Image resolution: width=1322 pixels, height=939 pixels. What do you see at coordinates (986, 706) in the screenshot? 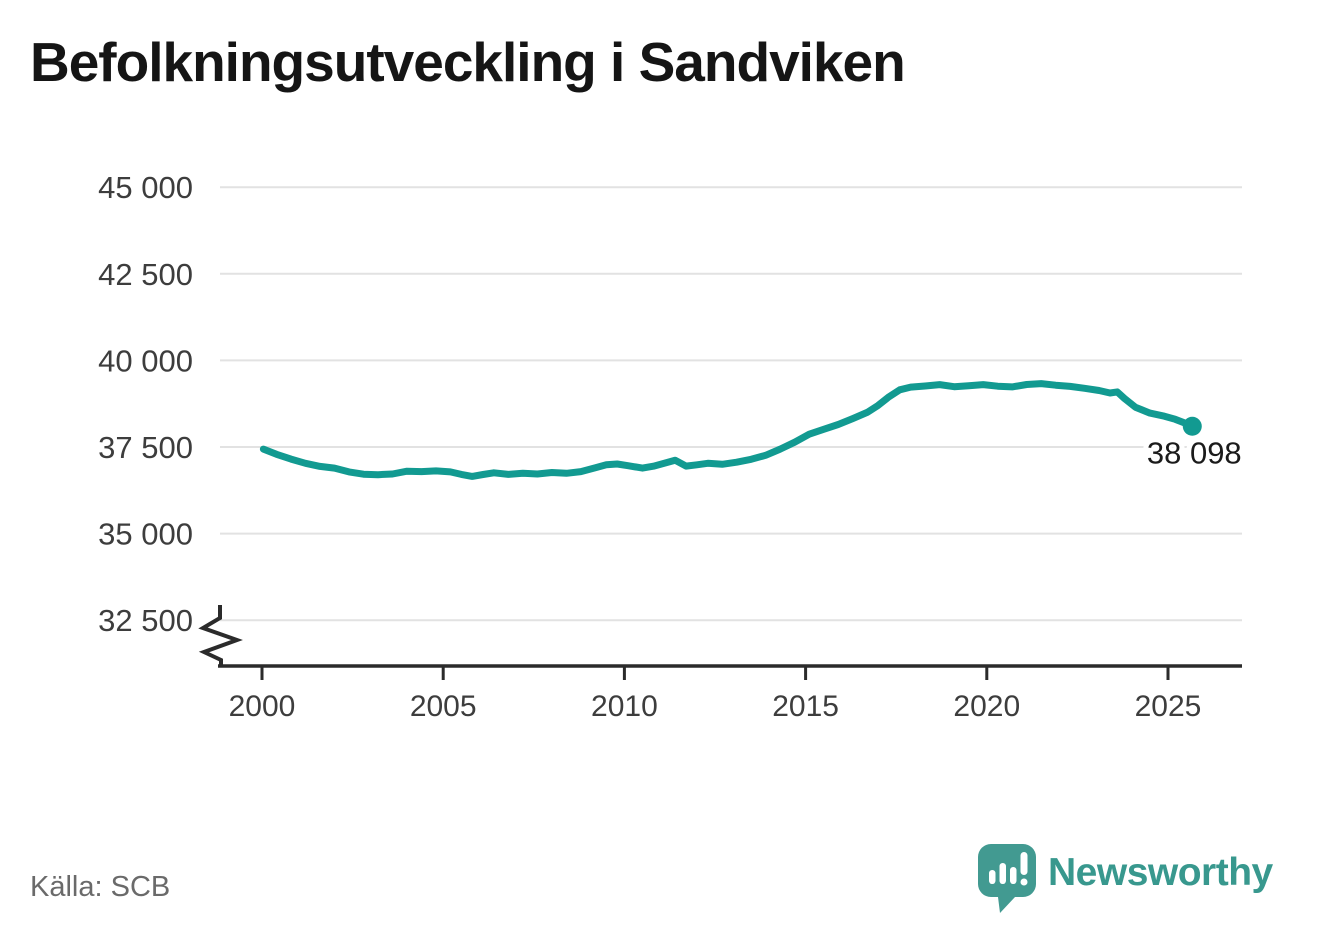
I see `x-axis-tick-label: 2020` at bounding box center [986, 706].